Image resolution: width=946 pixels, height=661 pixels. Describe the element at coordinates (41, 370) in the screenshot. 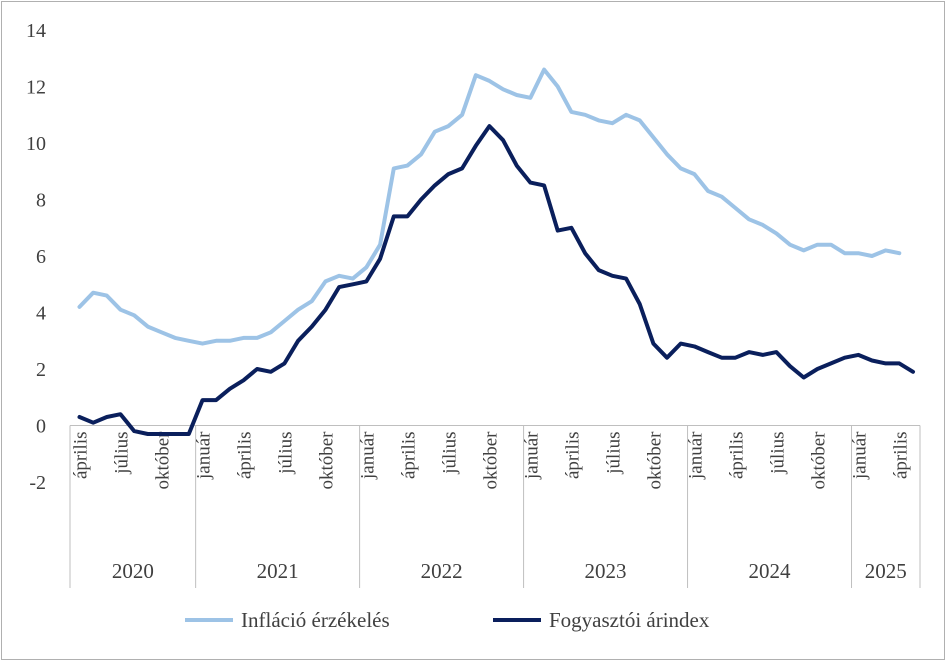

I see `y-tick-label: 2` at that location.